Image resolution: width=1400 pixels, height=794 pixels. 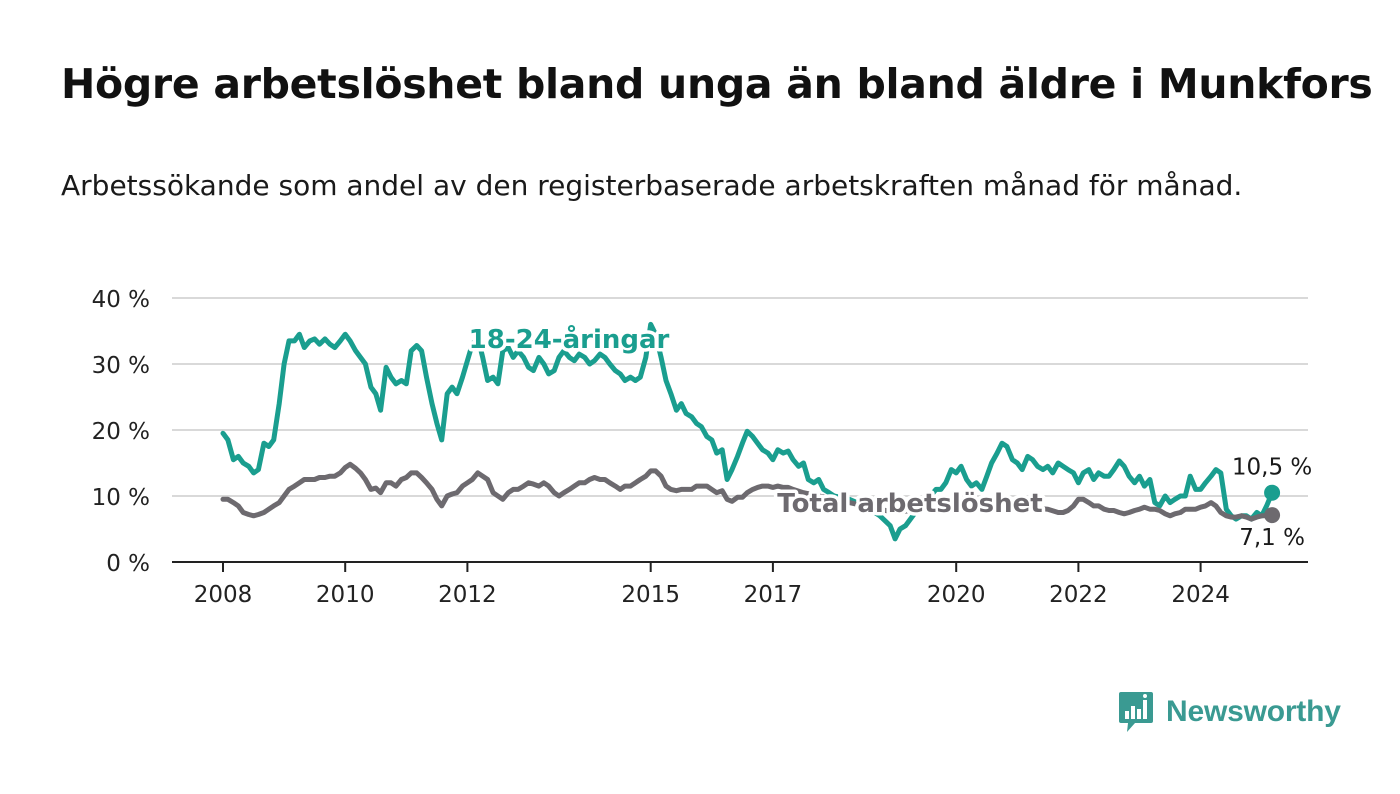 I want to click on end-value-label: 7,1 %, so click(x=1272, y=538).